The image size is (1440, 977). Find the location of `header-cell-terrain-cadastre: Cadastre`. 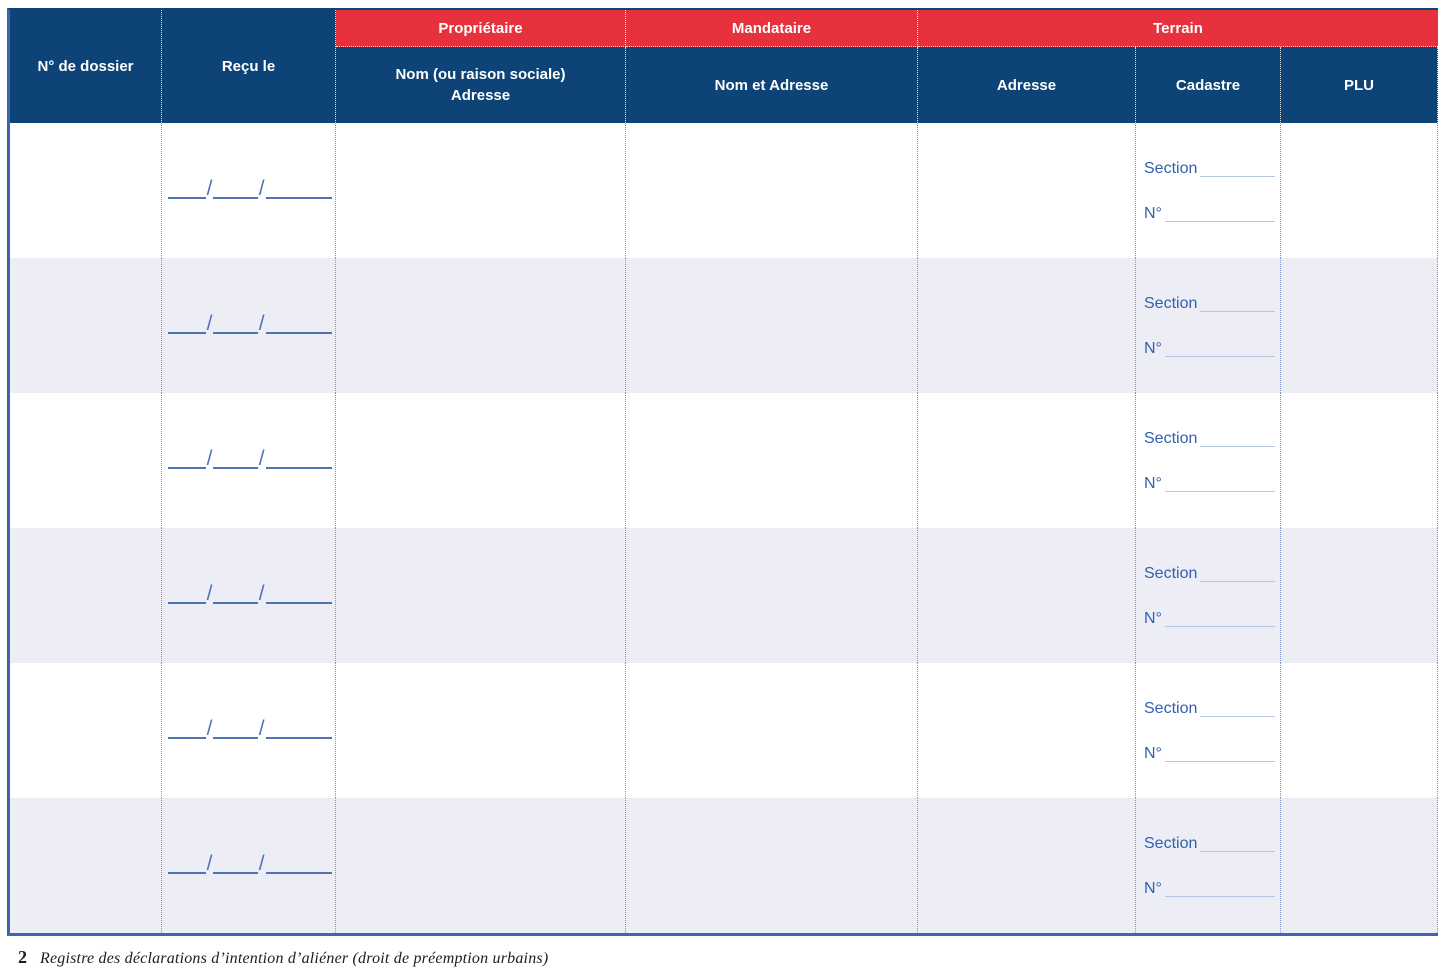

header-cell-terrain-cadastre: Cadastre is located at coordinates (1208, 85).